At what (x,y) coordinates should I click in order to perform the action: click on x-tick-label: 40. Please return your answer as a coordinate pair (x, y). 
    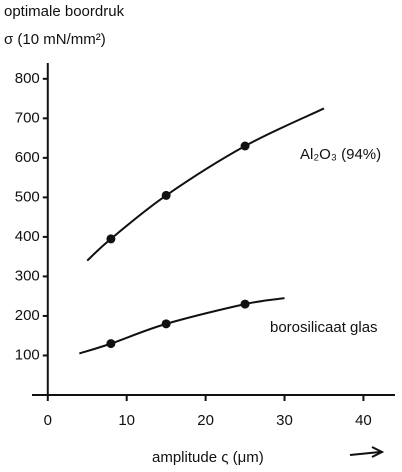
    Looking at the image, I should click on (363, 420).